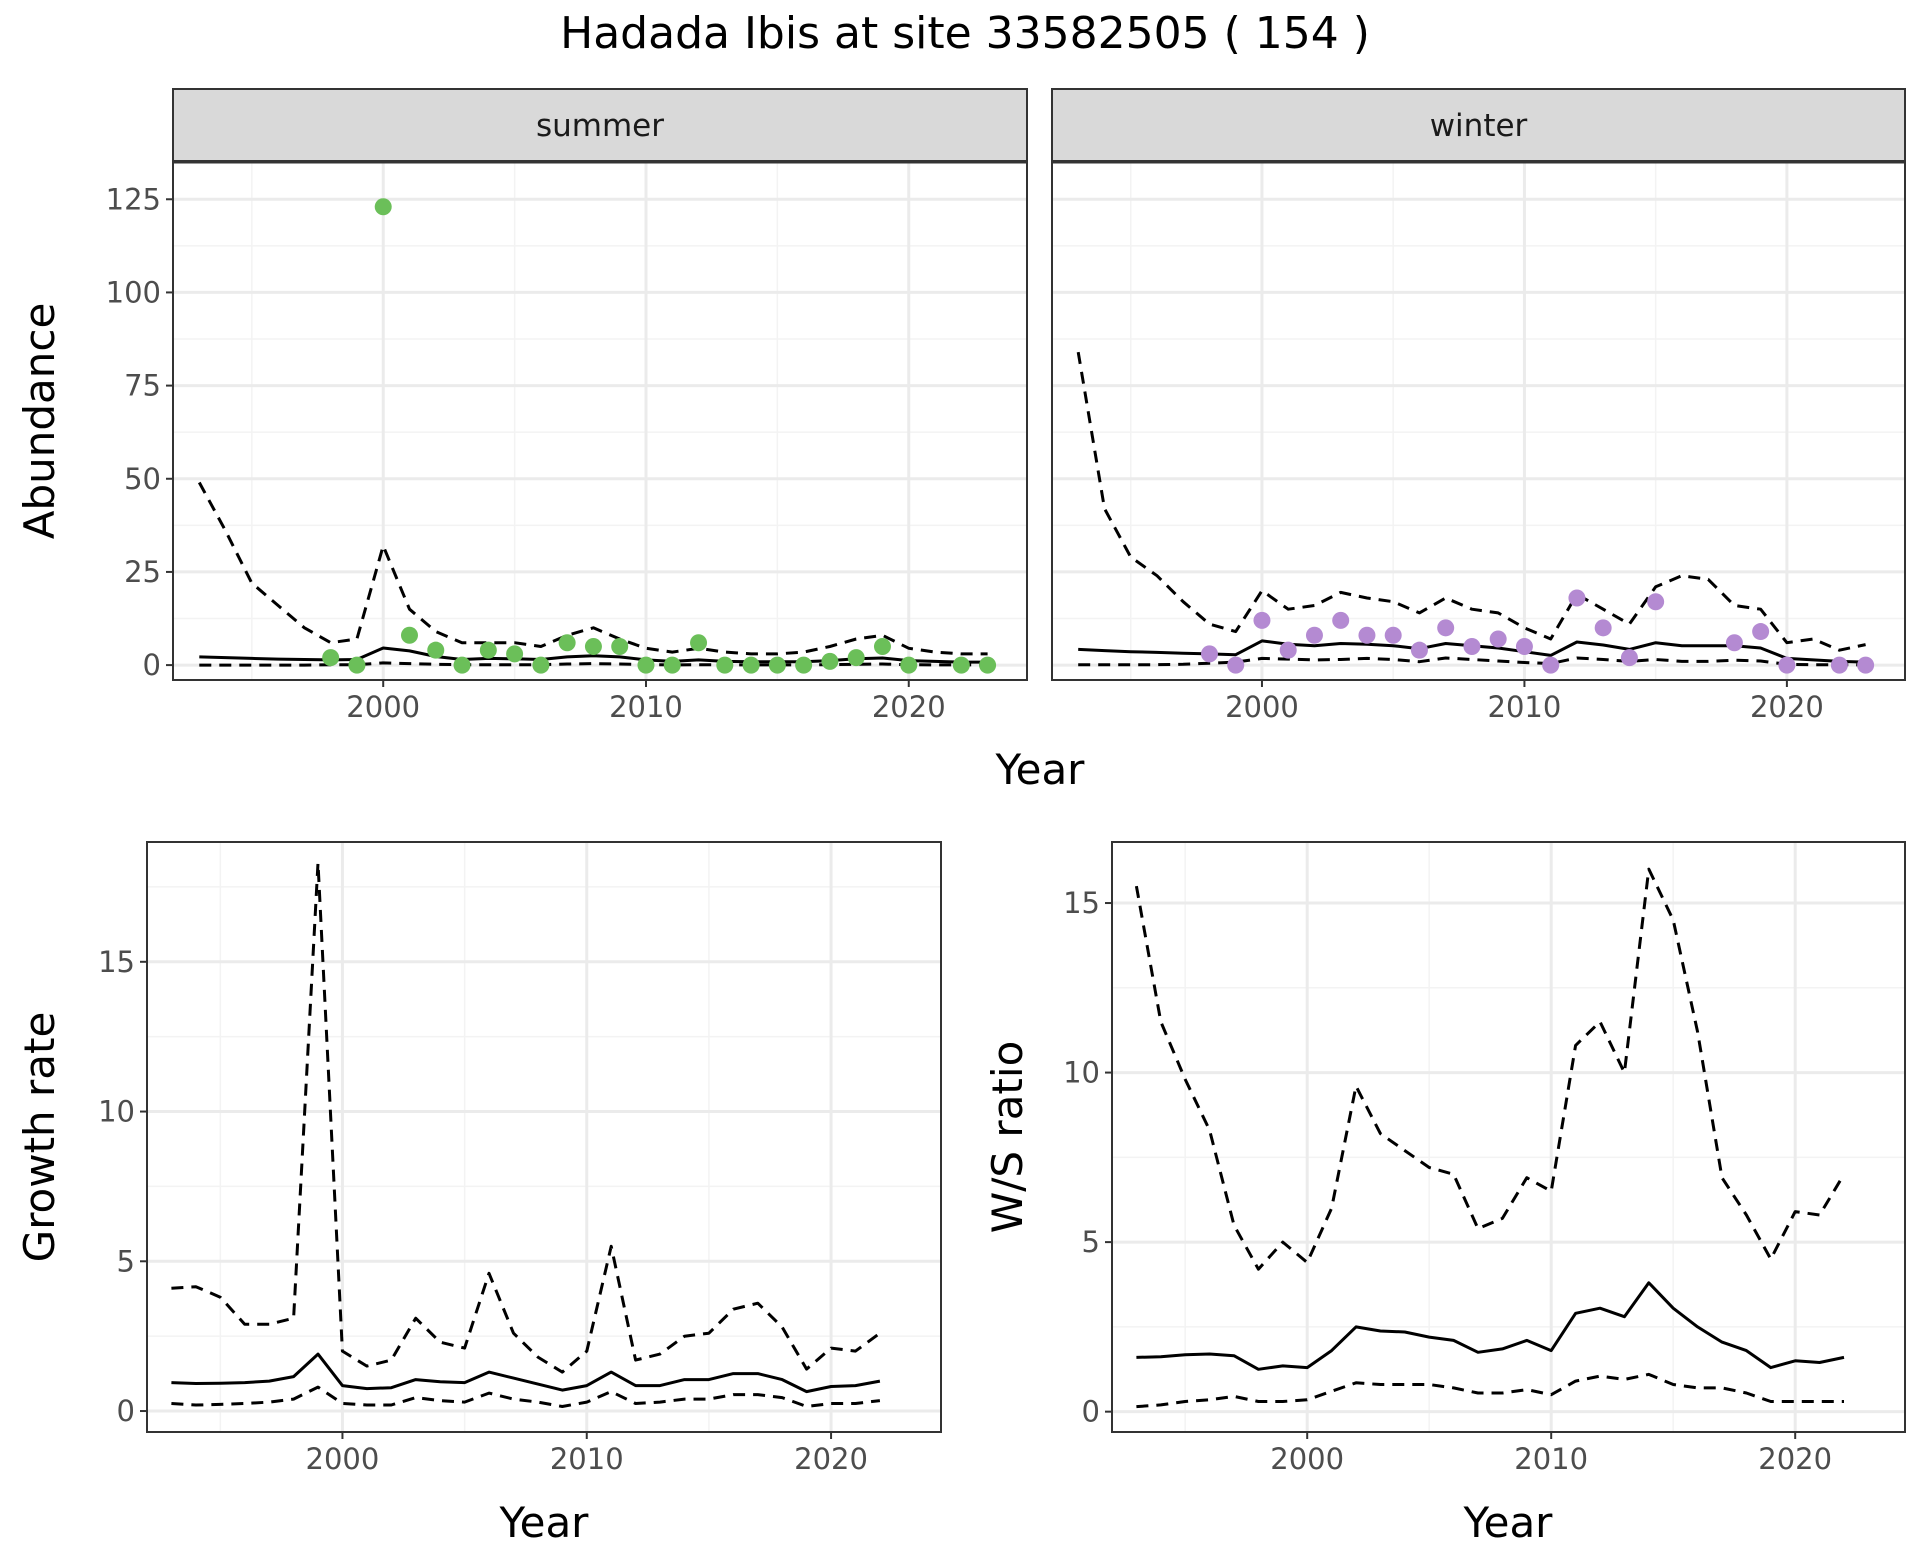 The image size is (1920, 1560). Describe the element at coordinates (133, 292) in the screenshot. I see `y-tick-label: 100` at that location.